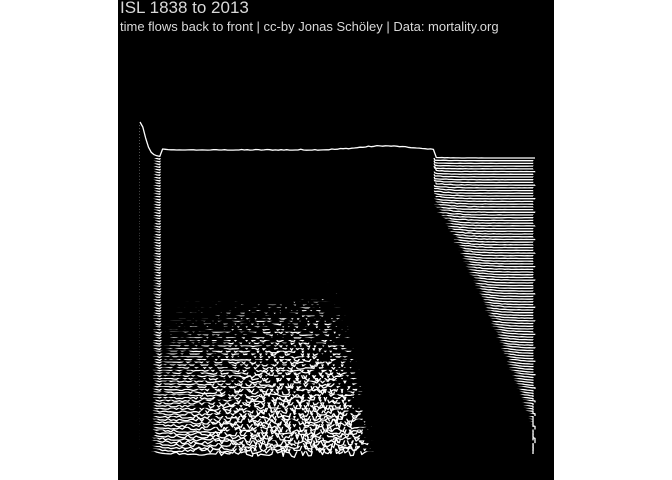  What do you see at coordinates (184, 8) in the screenshot?
I see `chart-title: ISL 1838 to 2013` at bounding box center [184, 8].